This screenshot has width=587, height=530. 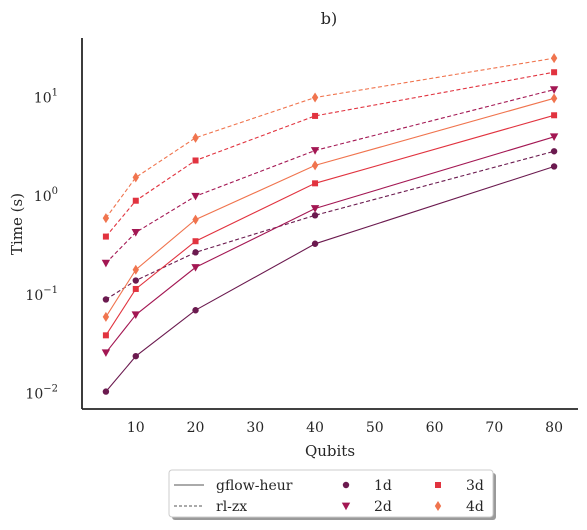 What do you see at coordinates (329, 18) in the screenshot?
I see `chart-title: b)` at bounding box center [329, 18].